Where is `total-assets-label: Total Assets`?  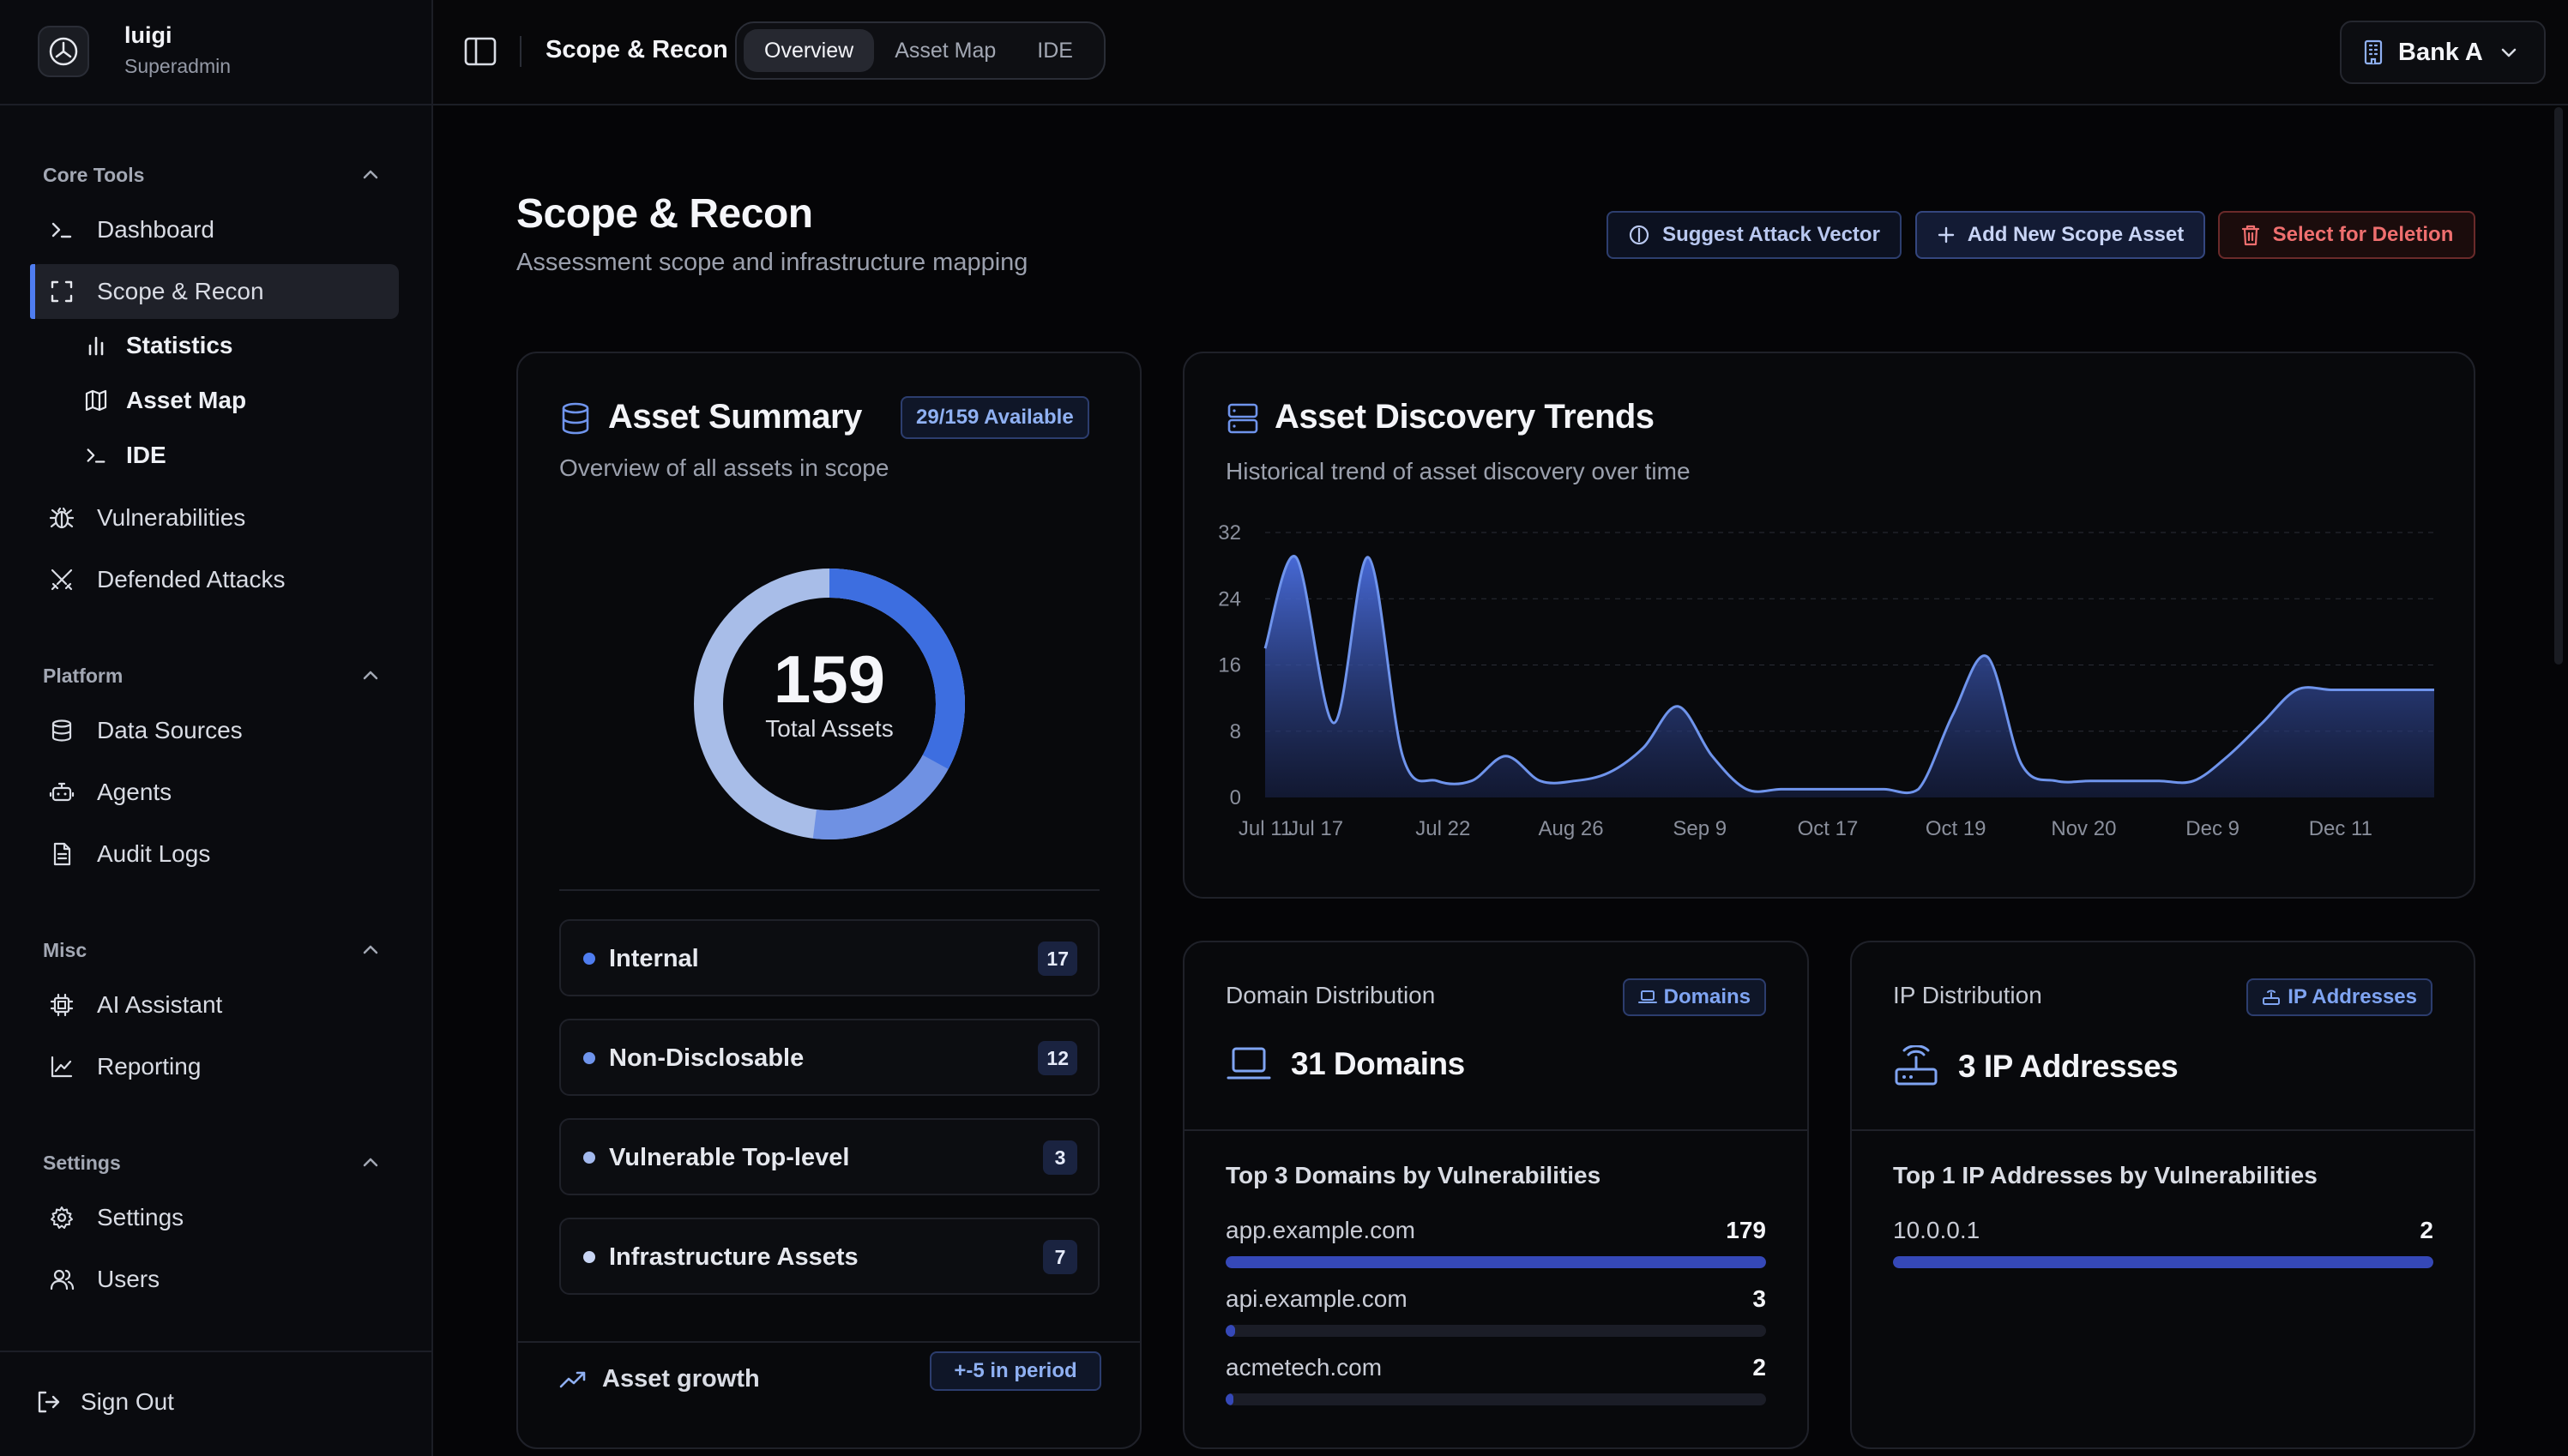
total-assets-label: Total Assets is located at coordinates (830, 728).